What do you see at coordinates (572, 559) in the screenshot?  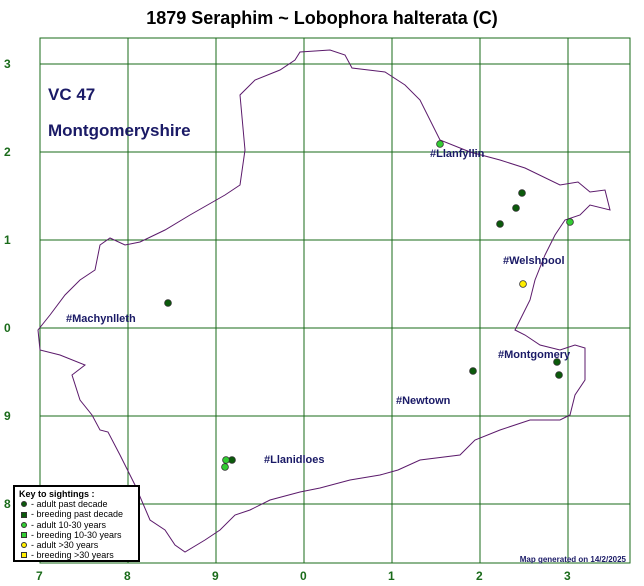 I see `generated-date: Map generated on 14/2/2025` at bounding box center [572, 559].